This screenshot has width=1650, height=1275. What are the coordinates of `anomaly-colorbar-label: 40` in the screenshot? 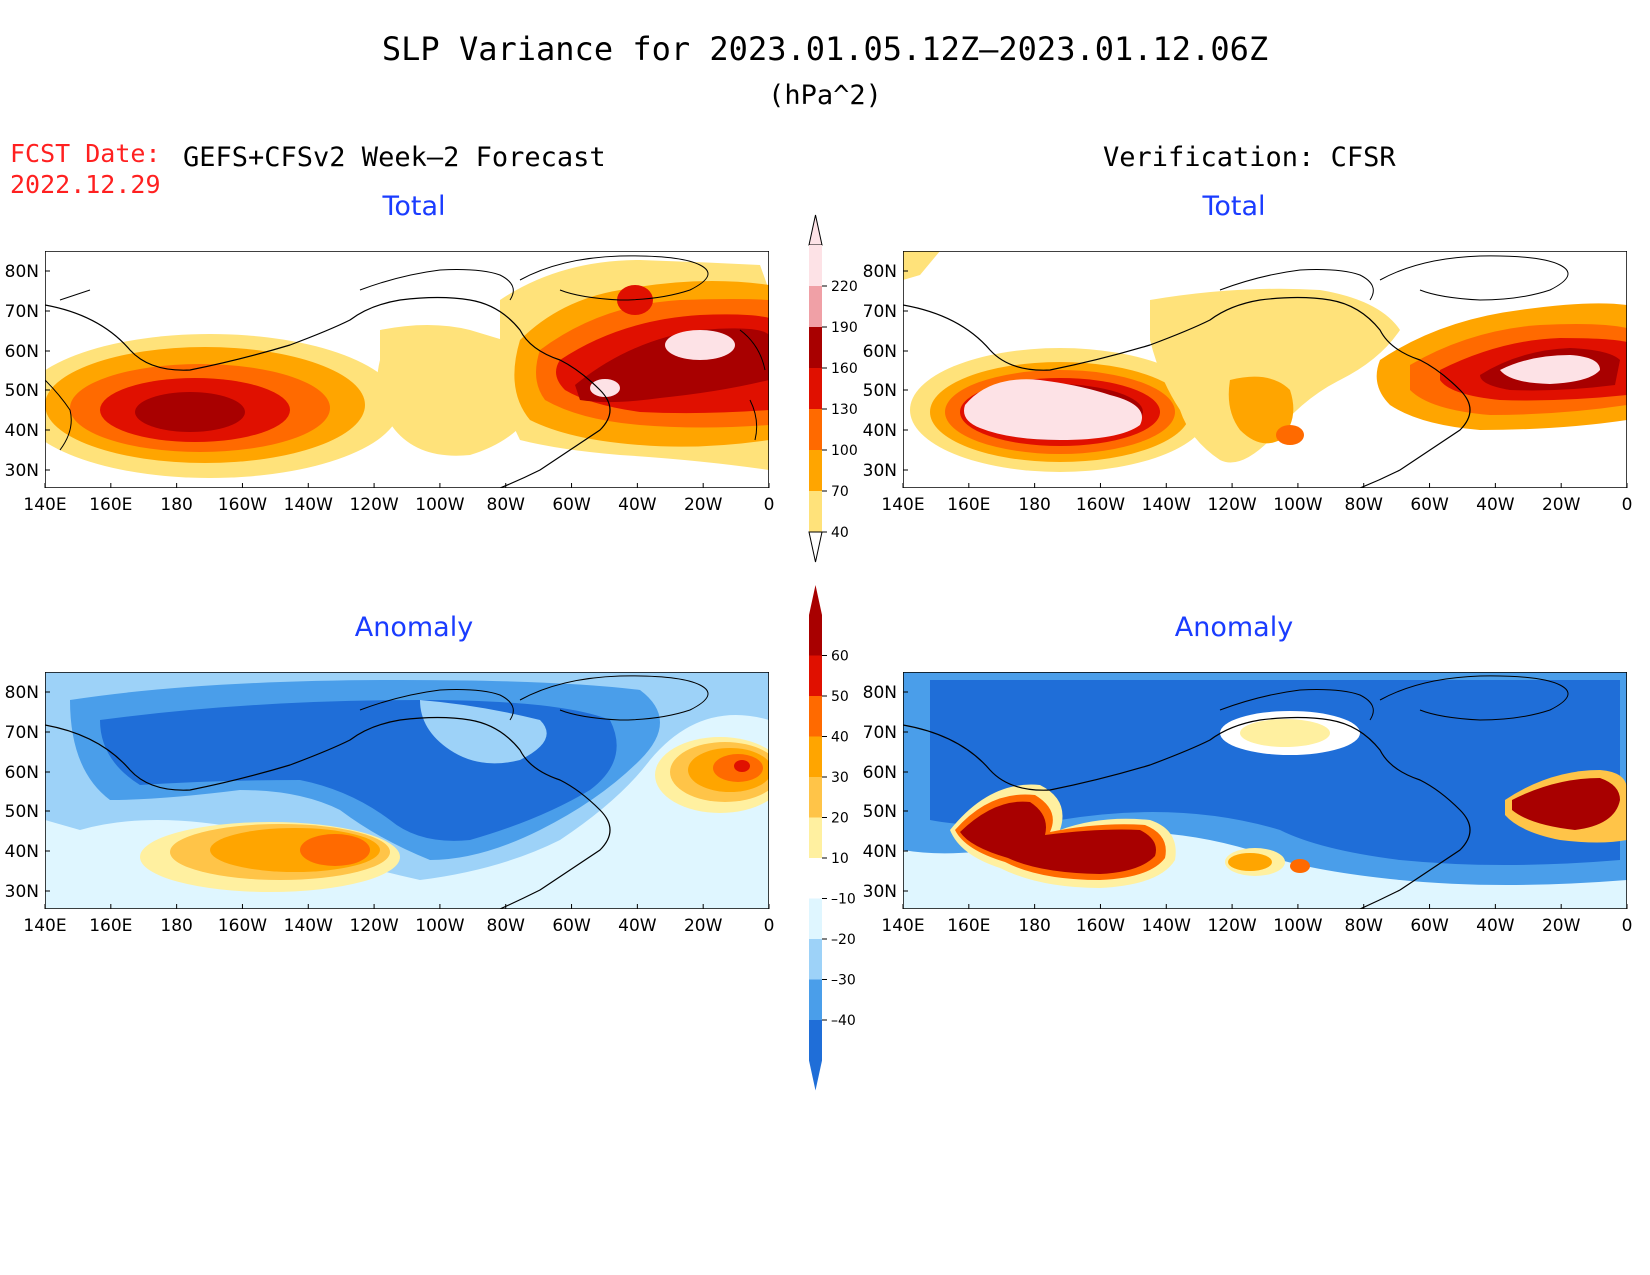 It's located at (840, 738).